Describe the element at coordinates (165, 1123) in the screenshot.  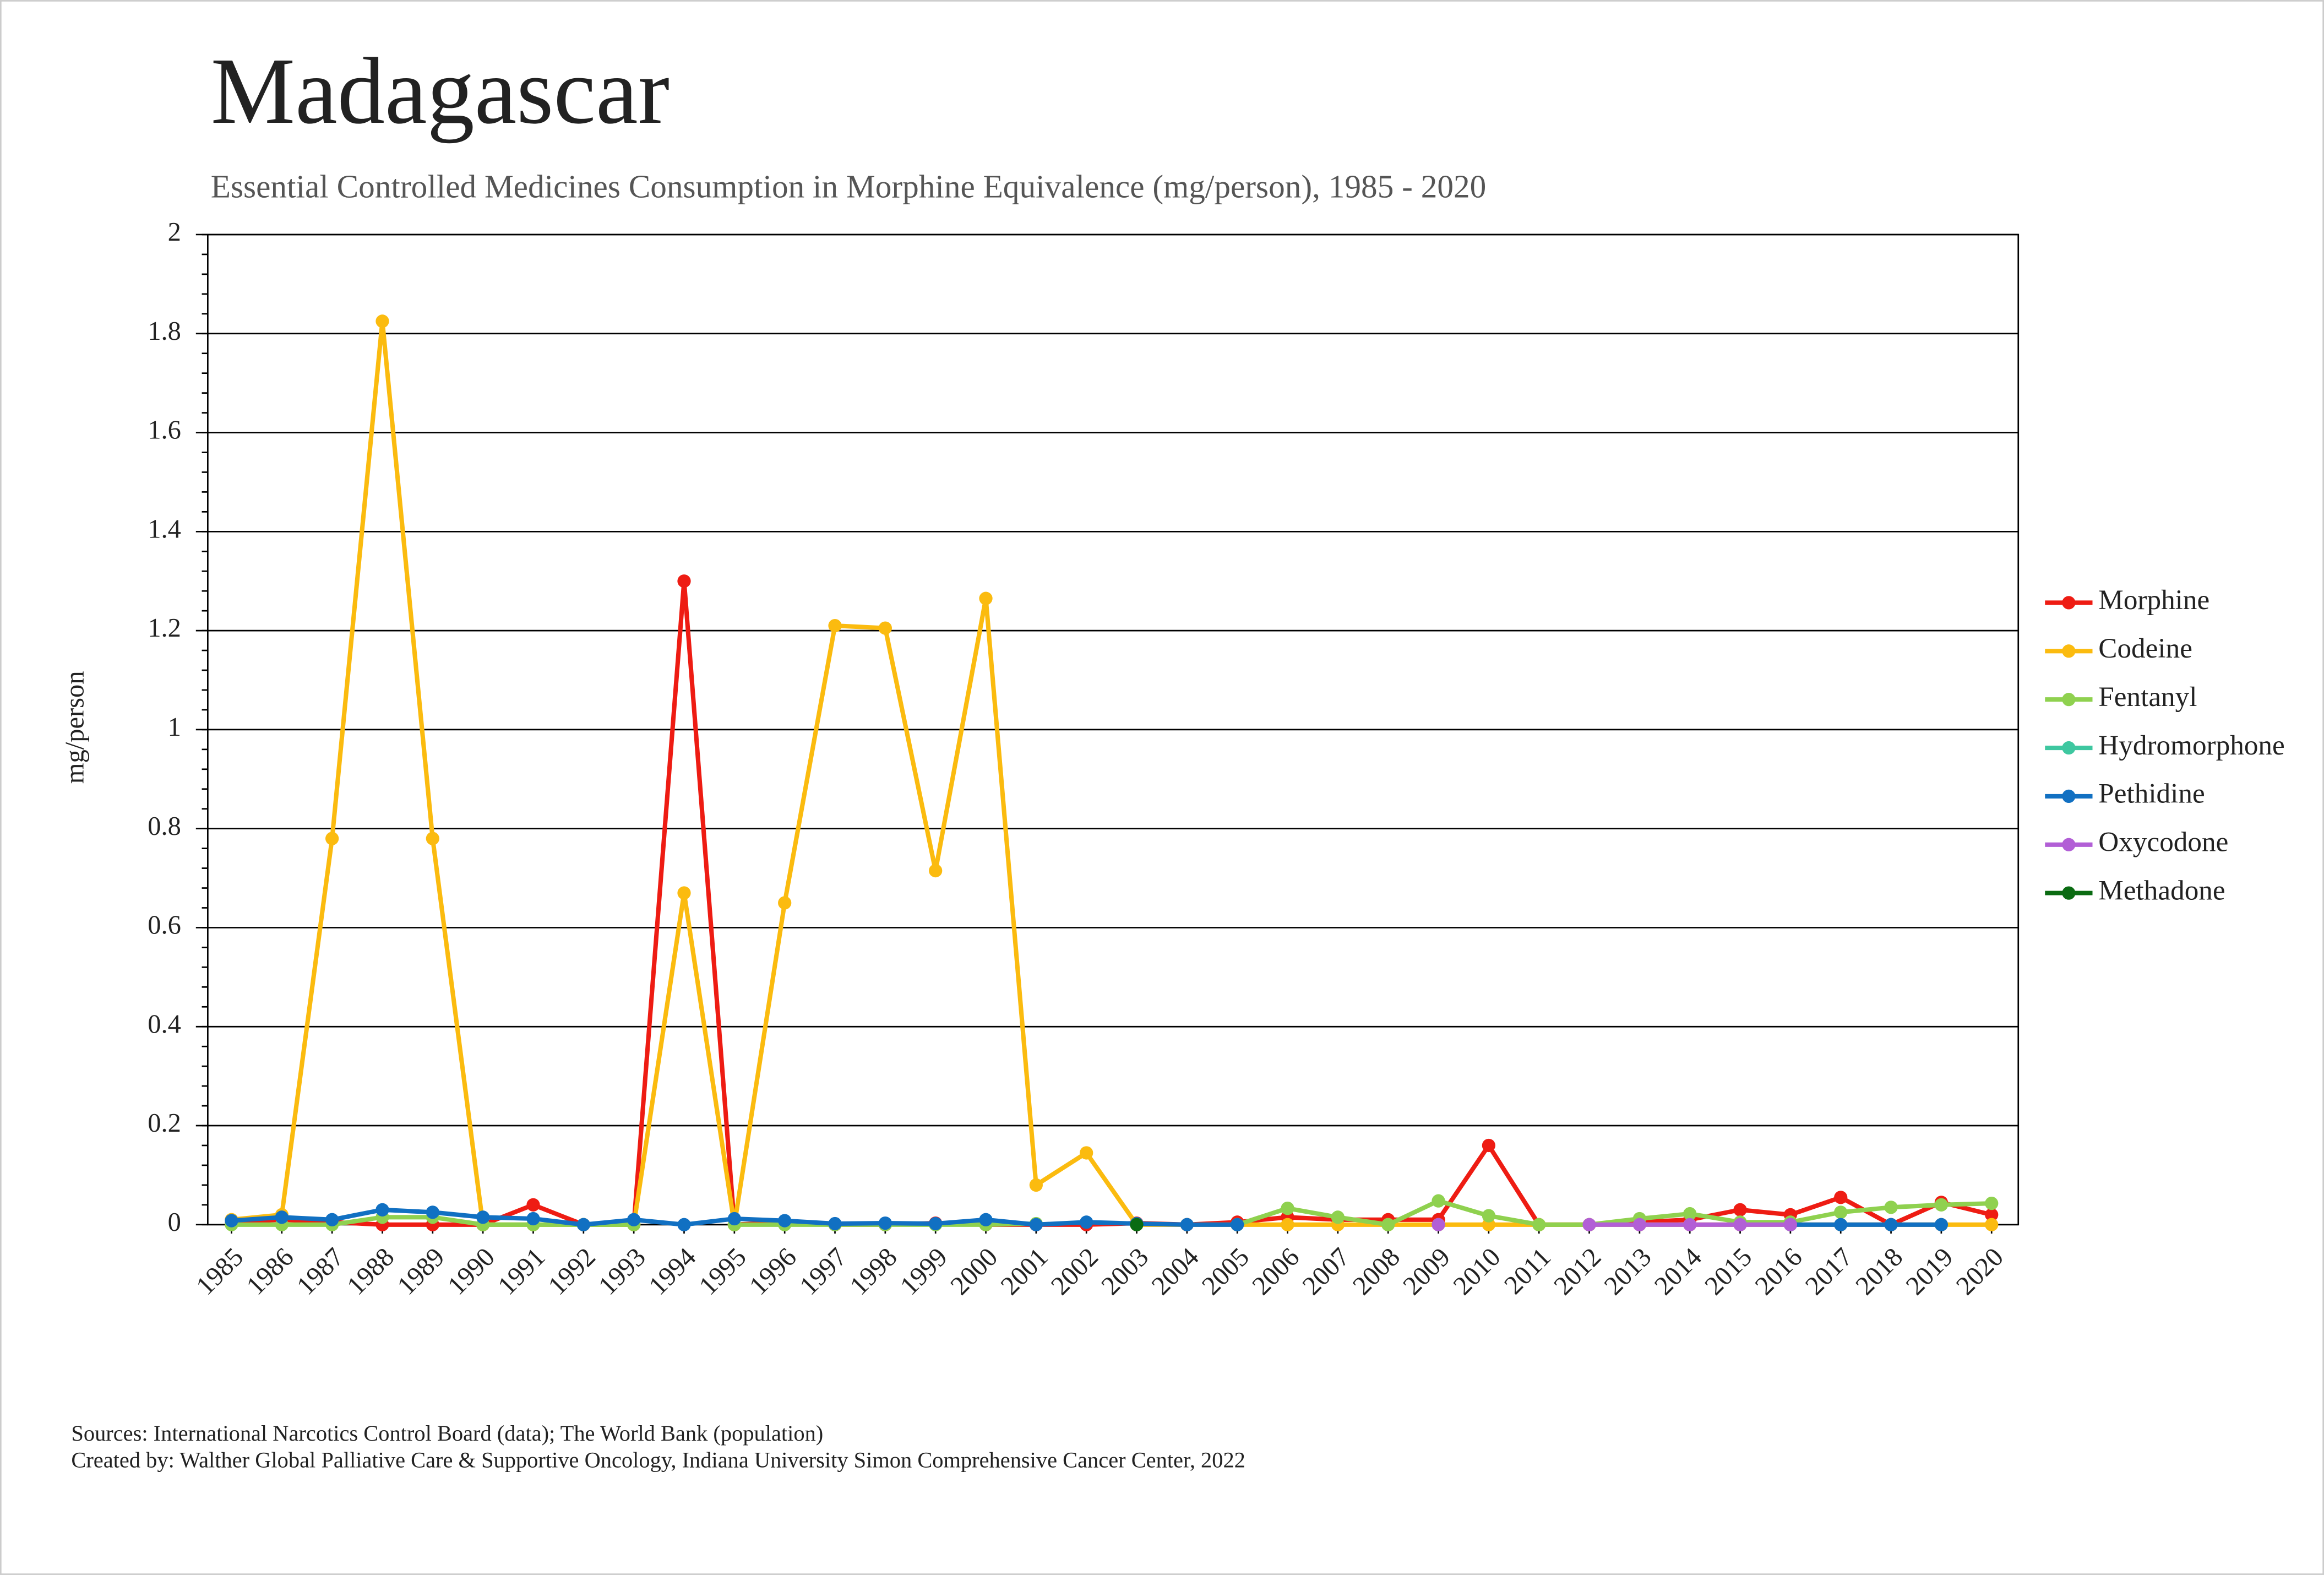
I see `y-tick-label: 0.2` at that location.